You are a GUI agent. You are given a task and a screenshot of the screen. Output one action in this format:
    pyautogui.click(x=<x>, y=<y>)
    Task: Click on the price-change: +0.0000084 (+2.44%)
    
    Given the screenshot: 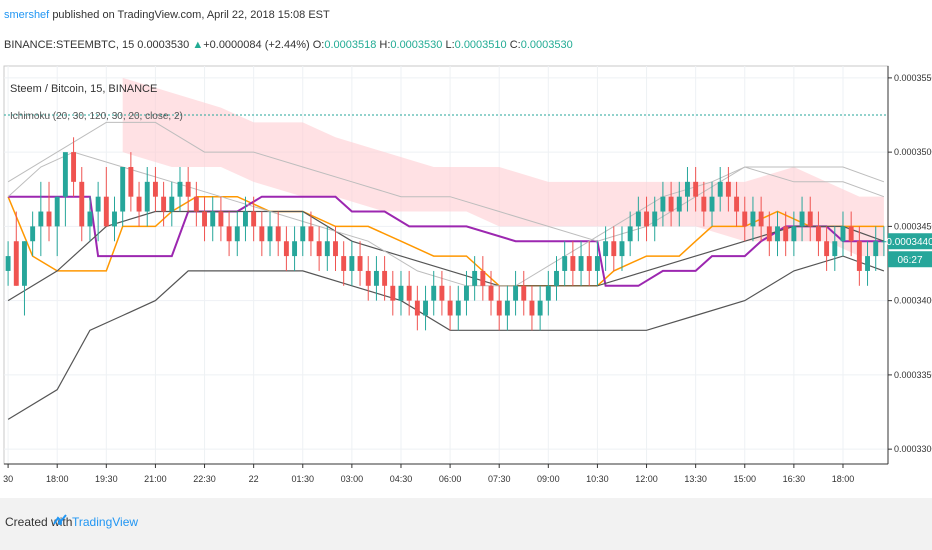 What is the action you would take?
    pyautogui.click(x=256, y=45)
    